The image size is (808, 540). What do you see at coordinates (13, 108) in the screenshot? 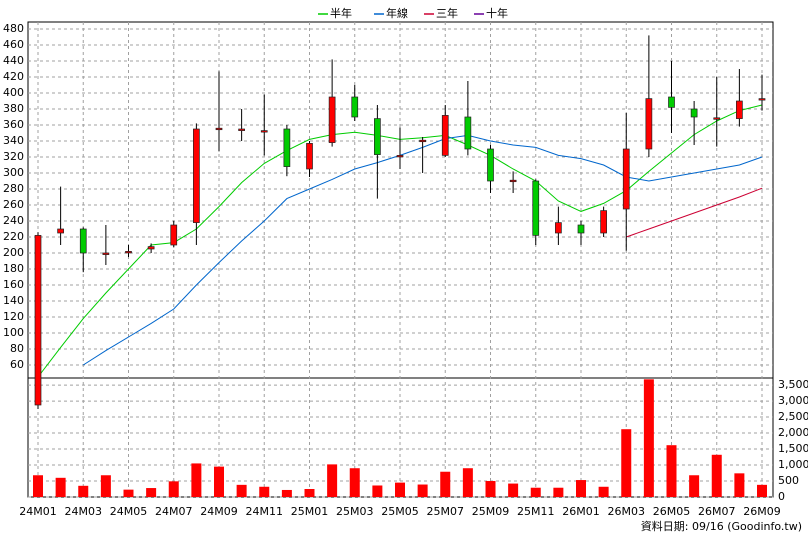
I see `y-tick-label: 380` at bounding box center [13, 108].